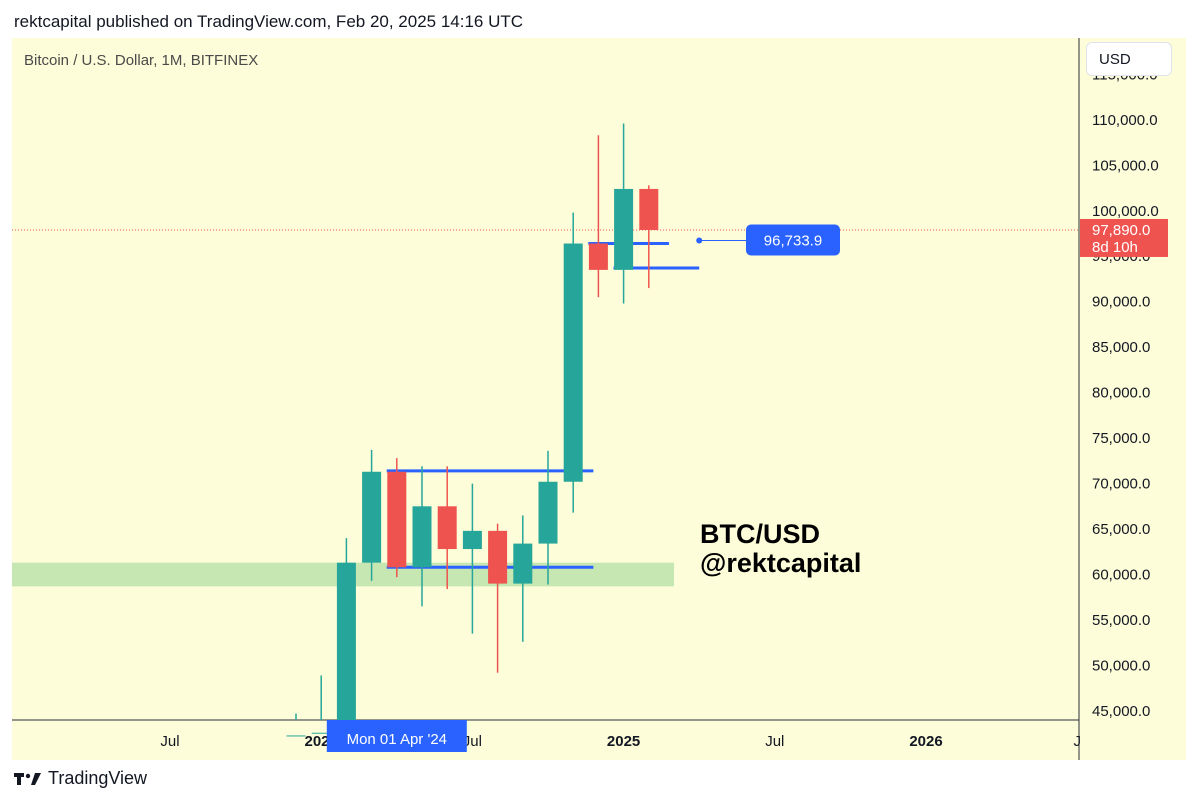  Describe the element at coordinates (1077, 741) in the screenshot. I see `x-tick-label: J` at that location.